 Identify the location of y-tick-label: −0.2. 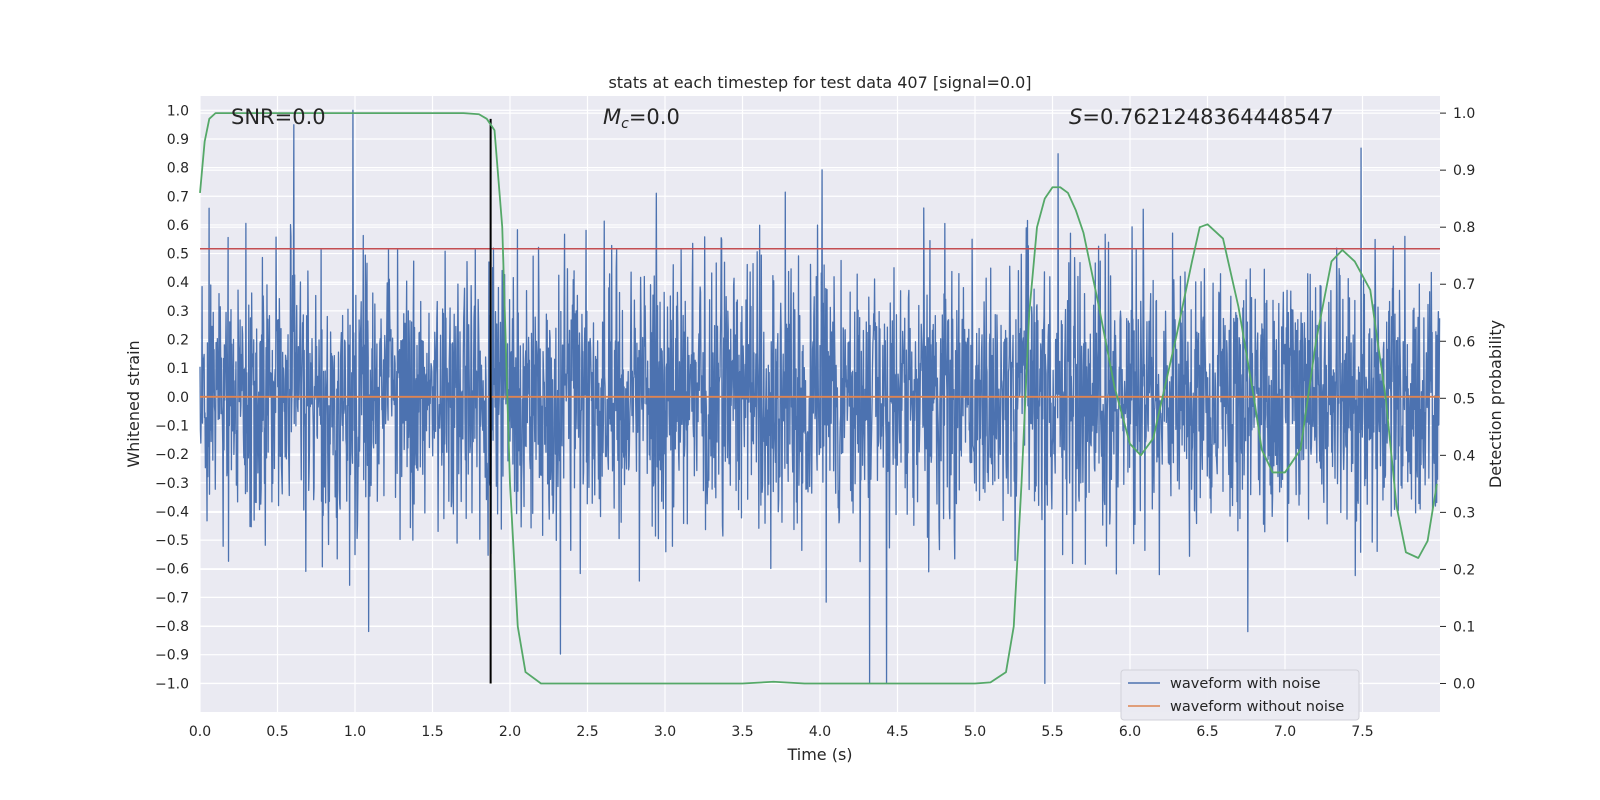
(172, 455).